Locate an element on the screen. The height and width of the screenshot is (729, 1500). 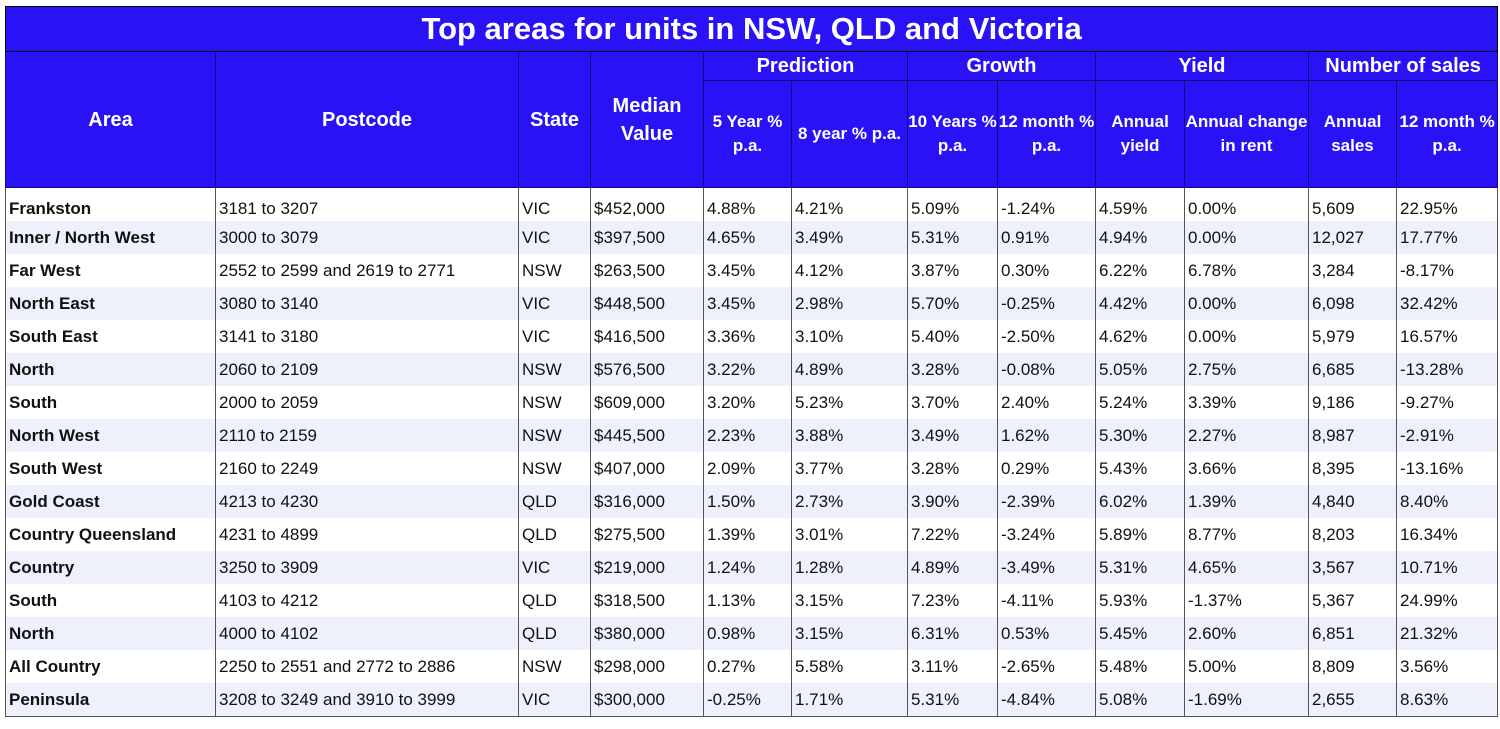
median-value-cell: $263,500 is located at coordinates (647, 270).